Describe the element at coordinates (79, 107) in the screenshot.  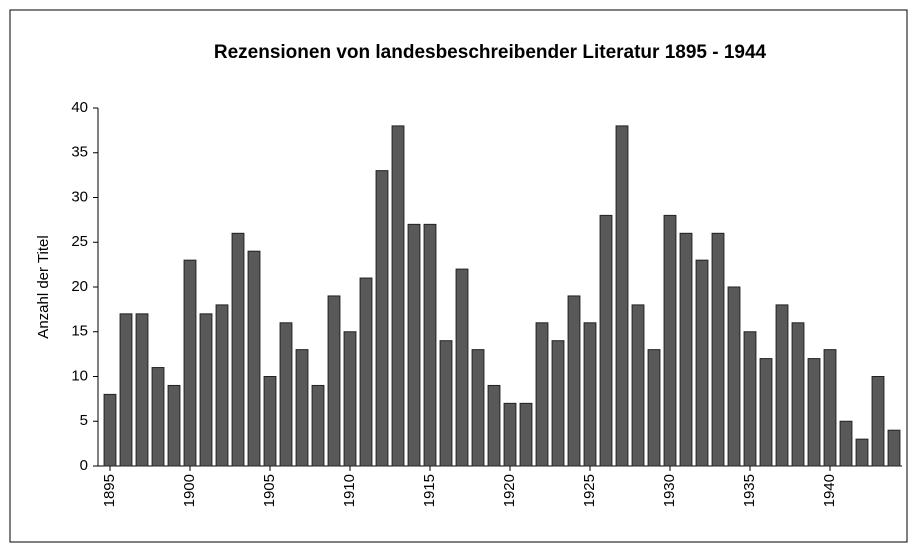
I see `y-tick-label: 40` at that location.